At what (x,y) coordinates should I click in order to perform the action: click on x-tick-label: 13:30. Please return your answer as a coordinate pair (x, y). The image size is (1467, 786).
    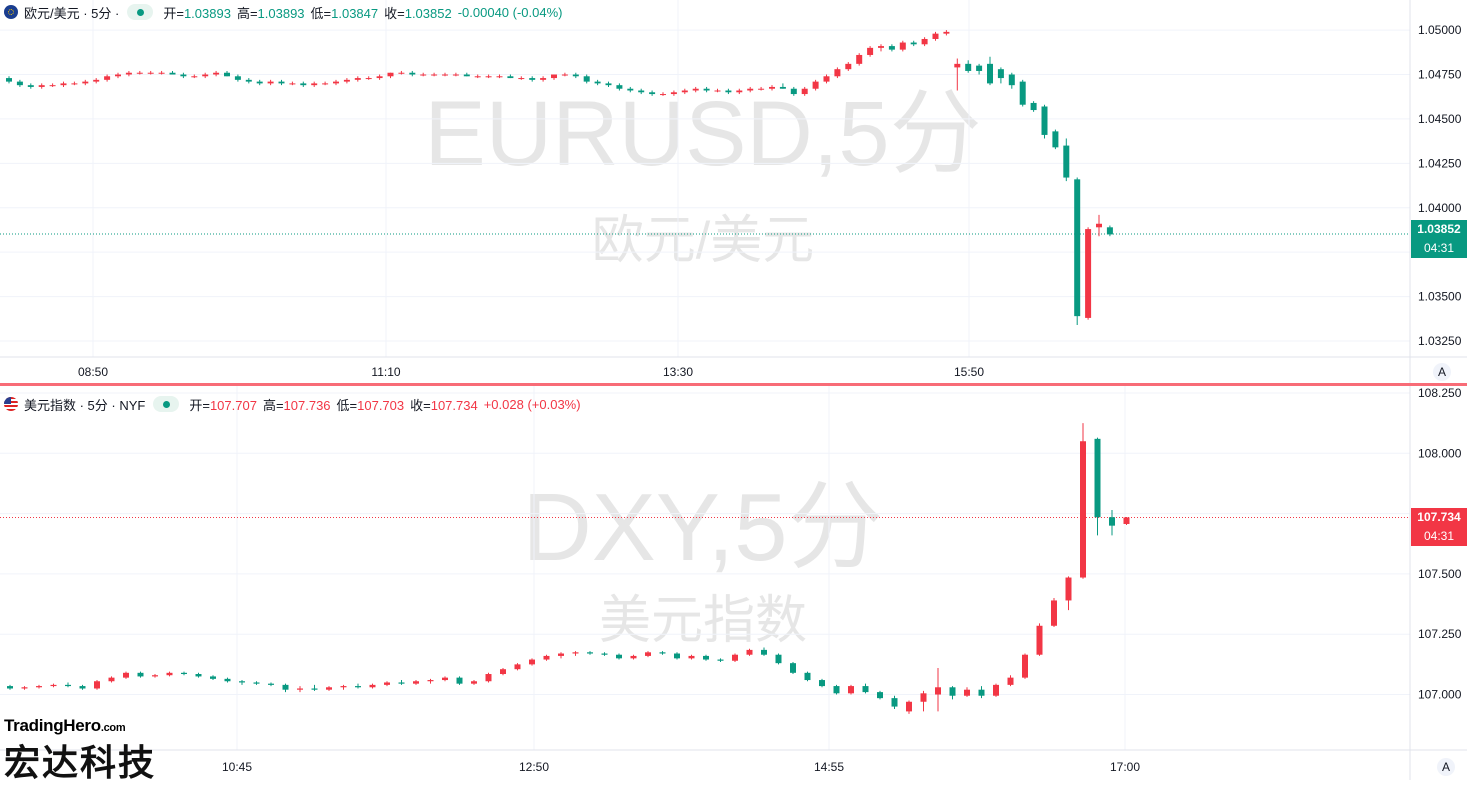
    Looking at the image, I should click on (678, 372).